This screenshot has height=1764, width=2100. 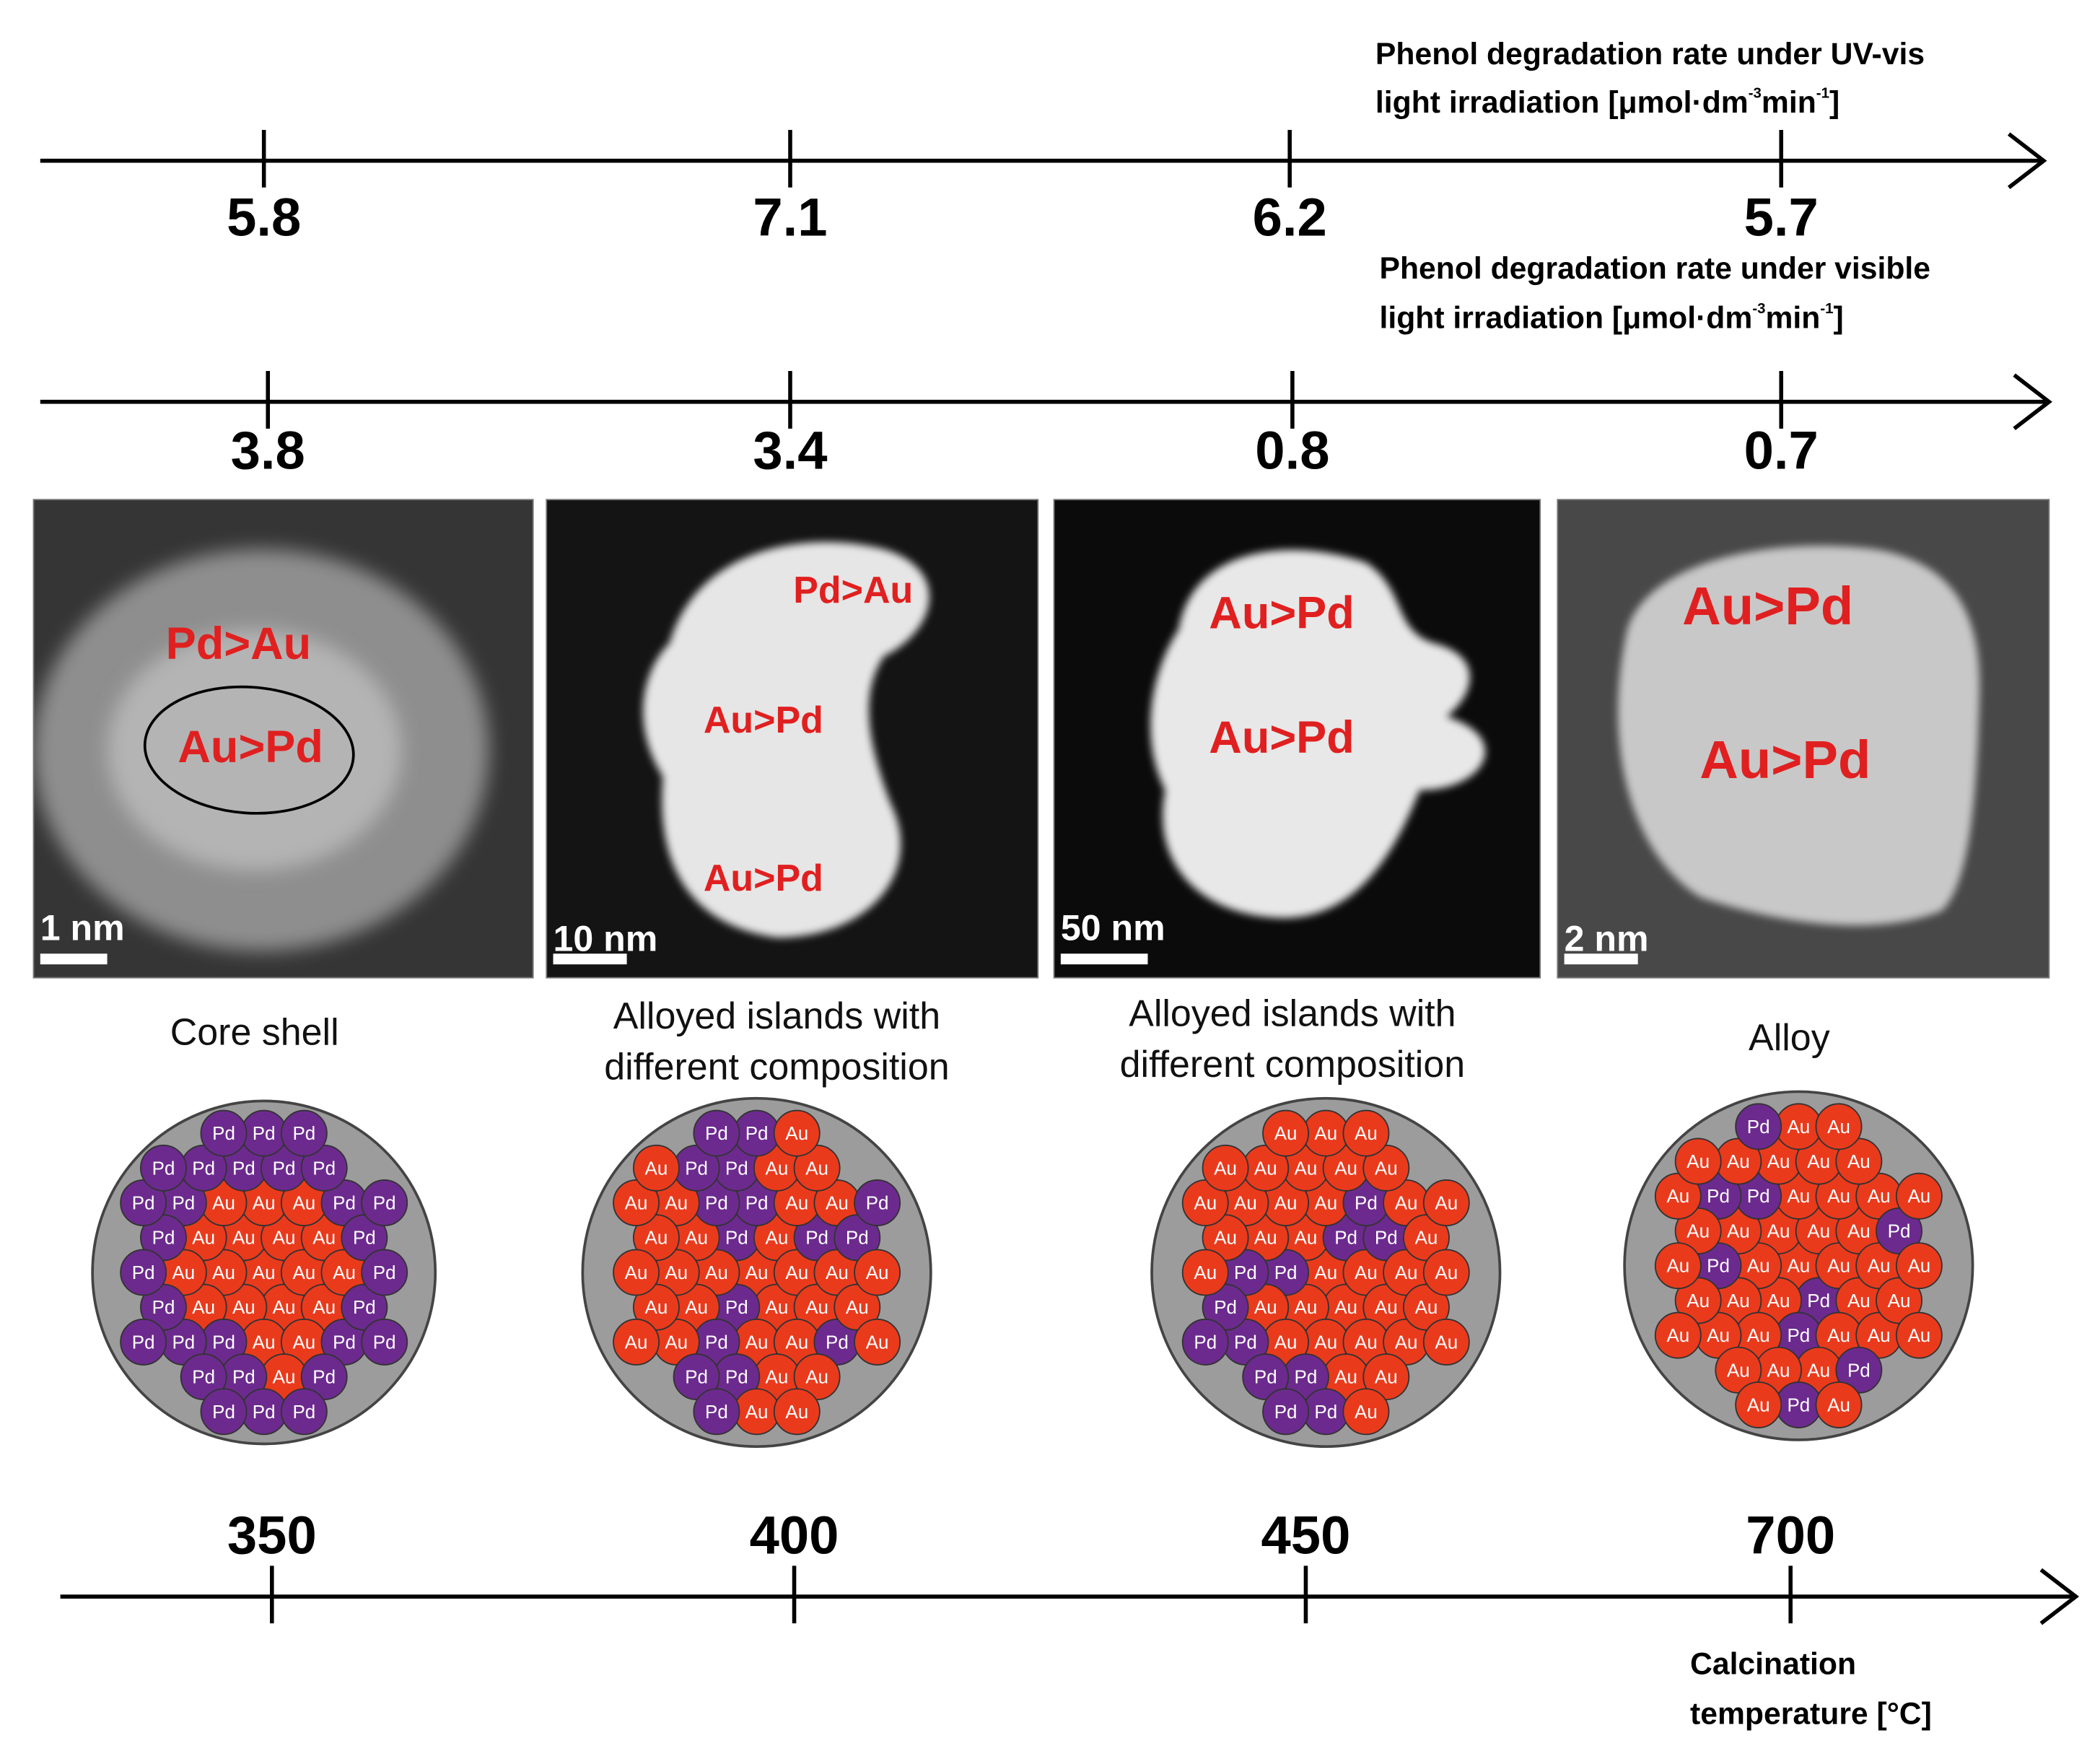 What do you see at coordinates (1292, 1013) in the screenshot?
I see `structure-caption: Alloyed islands with` at bounding box center [1292, 1013].